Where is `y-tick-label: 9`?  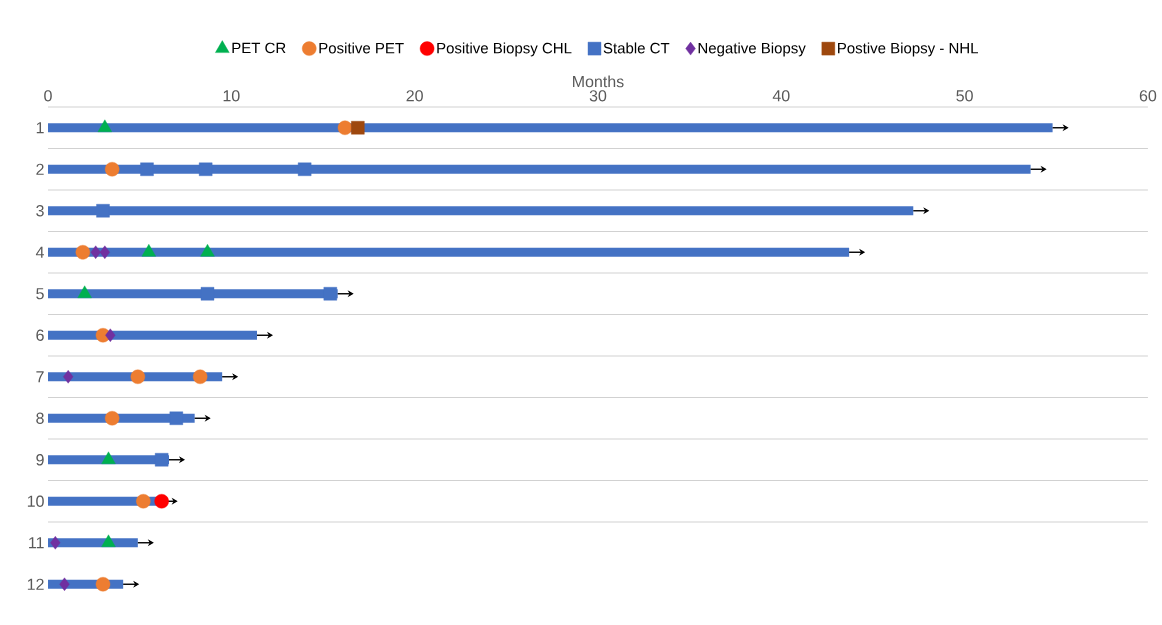
y-tick-label: 9 is located at coordinates (40, 460).